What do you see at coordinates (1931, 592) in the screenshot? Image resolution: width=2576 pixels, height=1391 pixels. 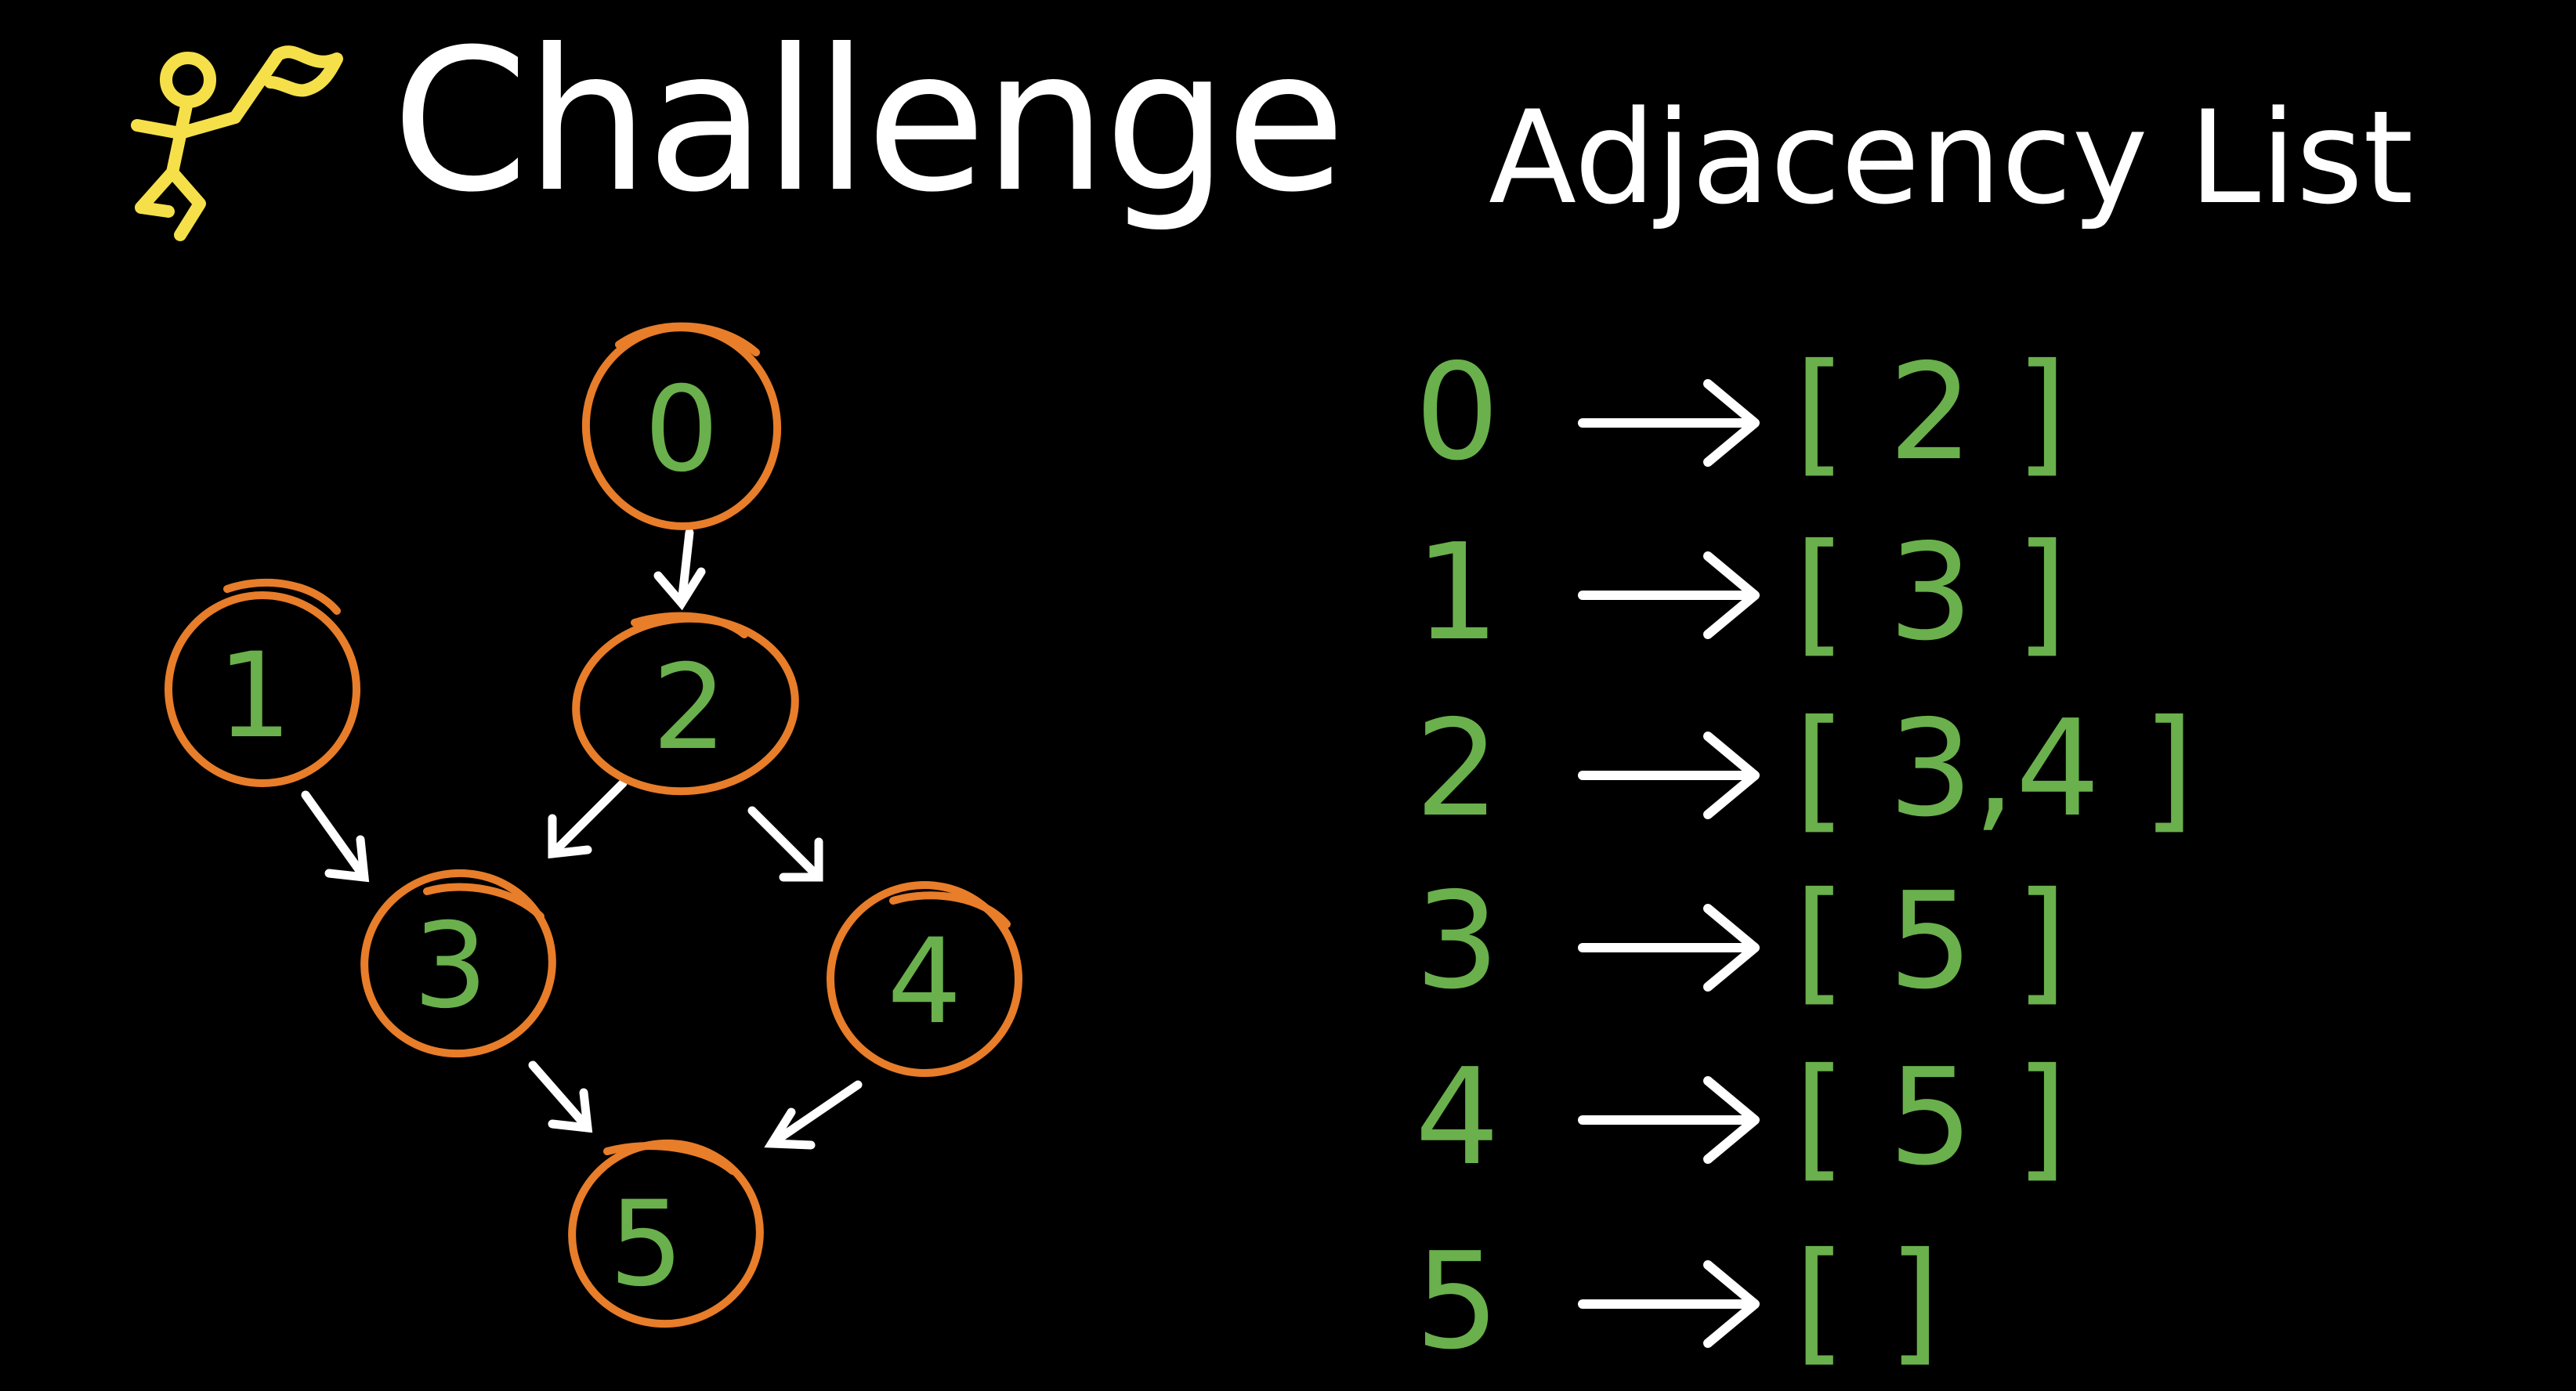 I see `adjacency-neighbors: [ 3 ]` at bounding box center [1931, 592].